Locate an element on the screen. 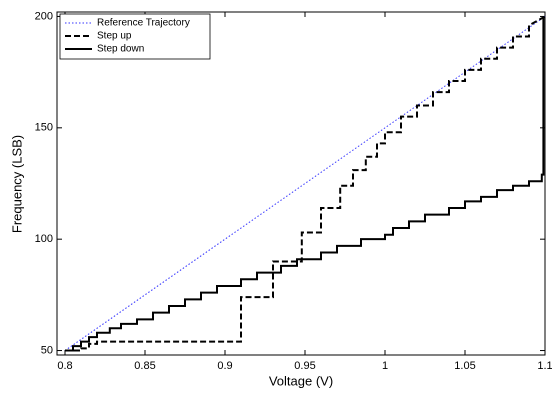 The height and width of the screenshot is (396, 552). legend-label: Step down is located at coordinates (120, 49).